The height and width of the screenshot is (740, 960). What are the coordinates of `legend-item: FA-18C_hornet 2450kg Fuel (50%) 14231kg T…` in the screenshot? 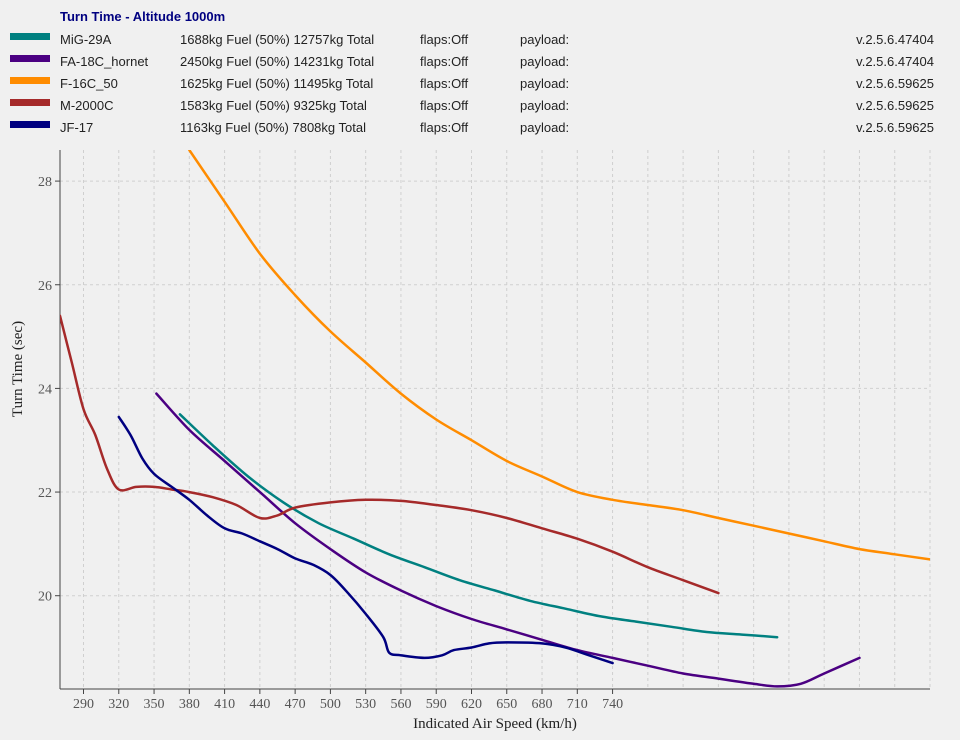 It's located at (472, 61).